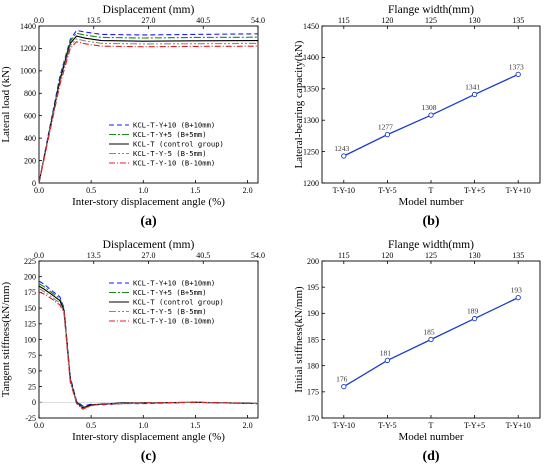 This screenshot has width=550, height=471. Describe the element at coordinates (516, 66) in the screenshot. I see `data-label: 1373` at that location.